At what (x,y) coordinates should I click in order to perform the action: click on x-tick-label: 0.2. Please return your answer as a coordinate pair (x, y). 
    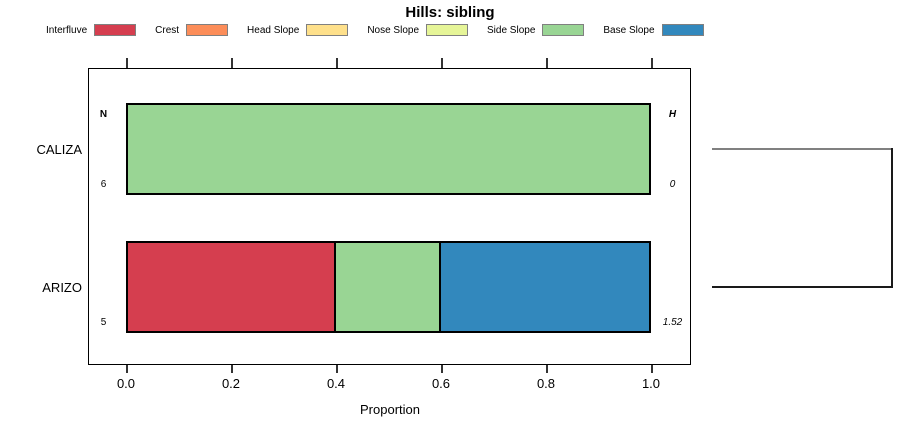
    Looking at the image, I should click on (231, 383).